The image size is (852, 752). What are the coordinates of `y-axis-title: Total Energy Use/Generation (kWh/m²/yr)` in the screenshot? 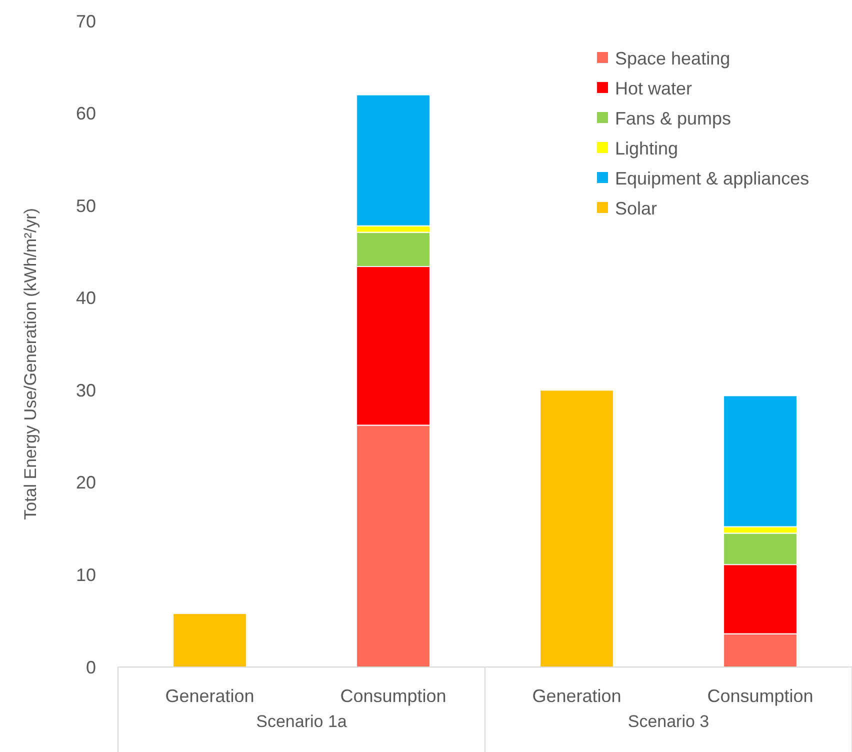 It's located at (30, 364).